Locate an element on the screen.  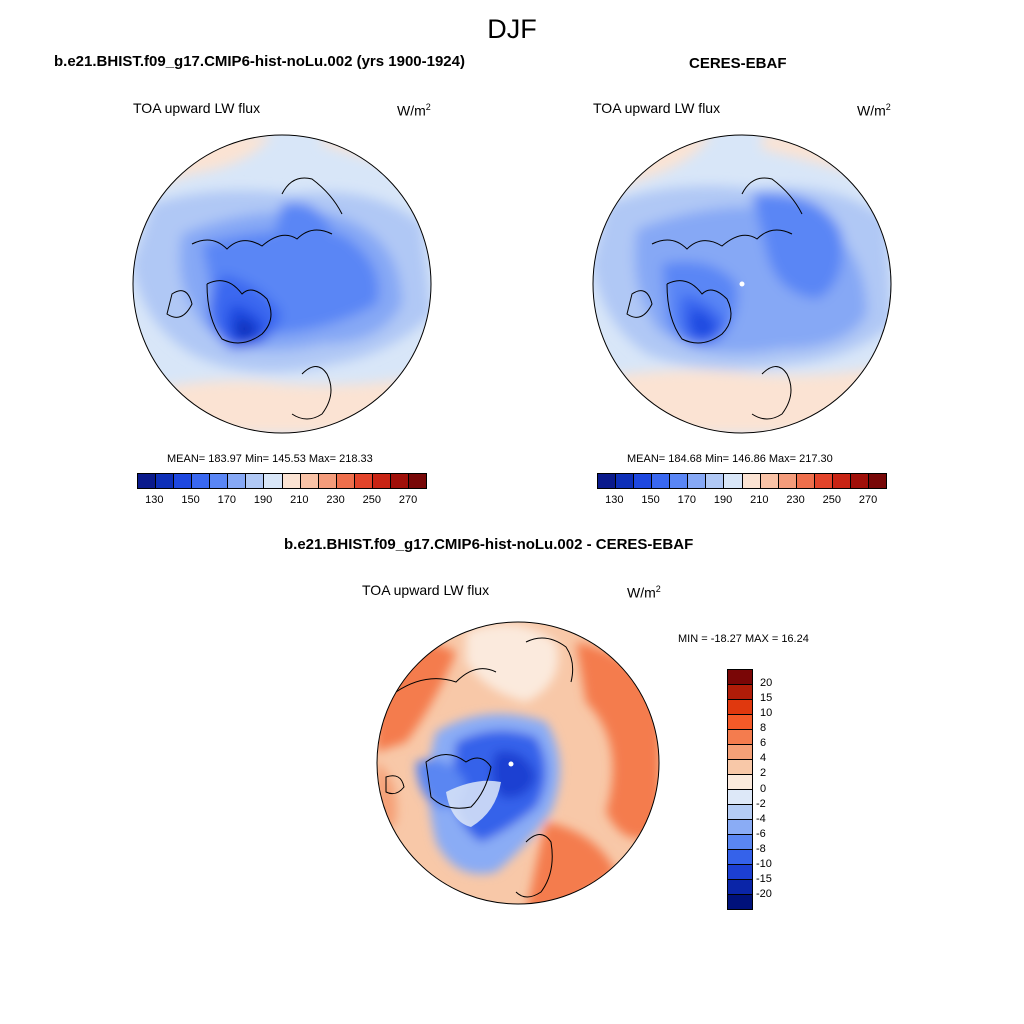
obs-units-label: W/m2 is located at coordinates (874, 110).